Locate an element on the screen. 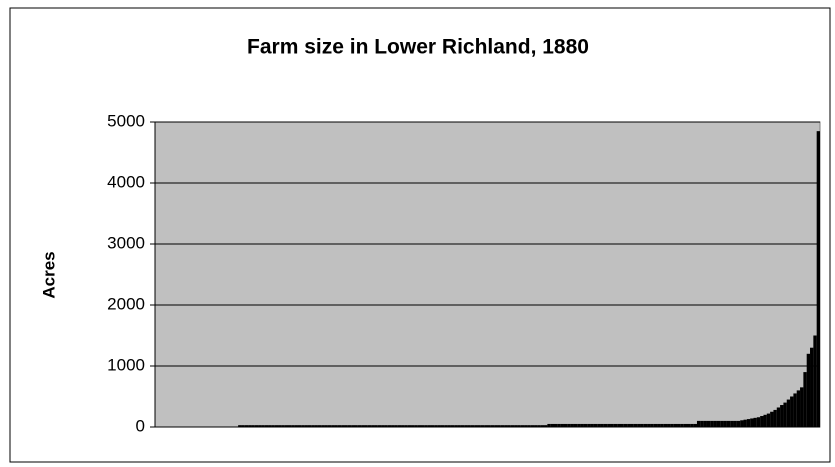 The width and height of the screenshot is (835, 467). y-tick-label: 4000 is located at coordinates (126, 181).